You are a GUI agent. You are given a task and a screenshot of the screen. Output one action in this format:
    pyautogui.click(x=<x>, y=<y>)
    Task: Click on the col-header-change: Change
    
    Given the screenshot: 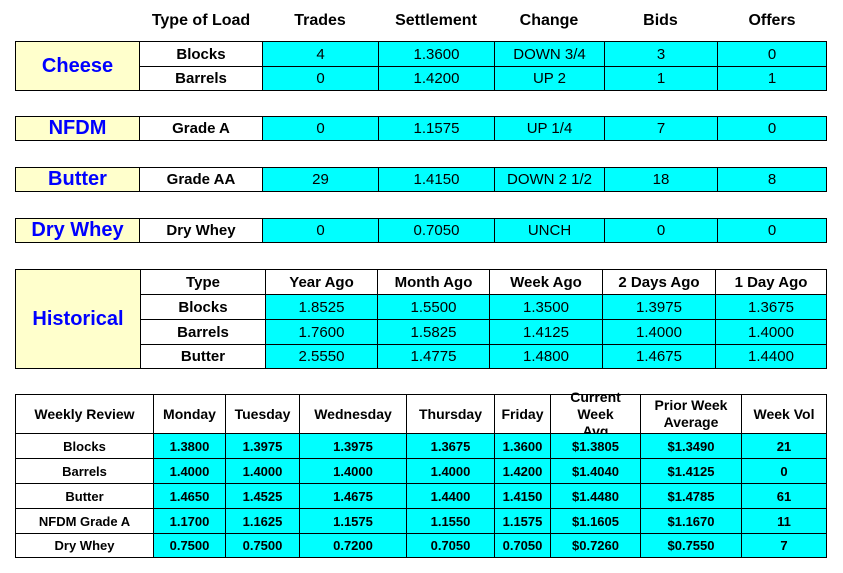 What is the action you would take?
    pyautogui.click(x=549, y=20)
    